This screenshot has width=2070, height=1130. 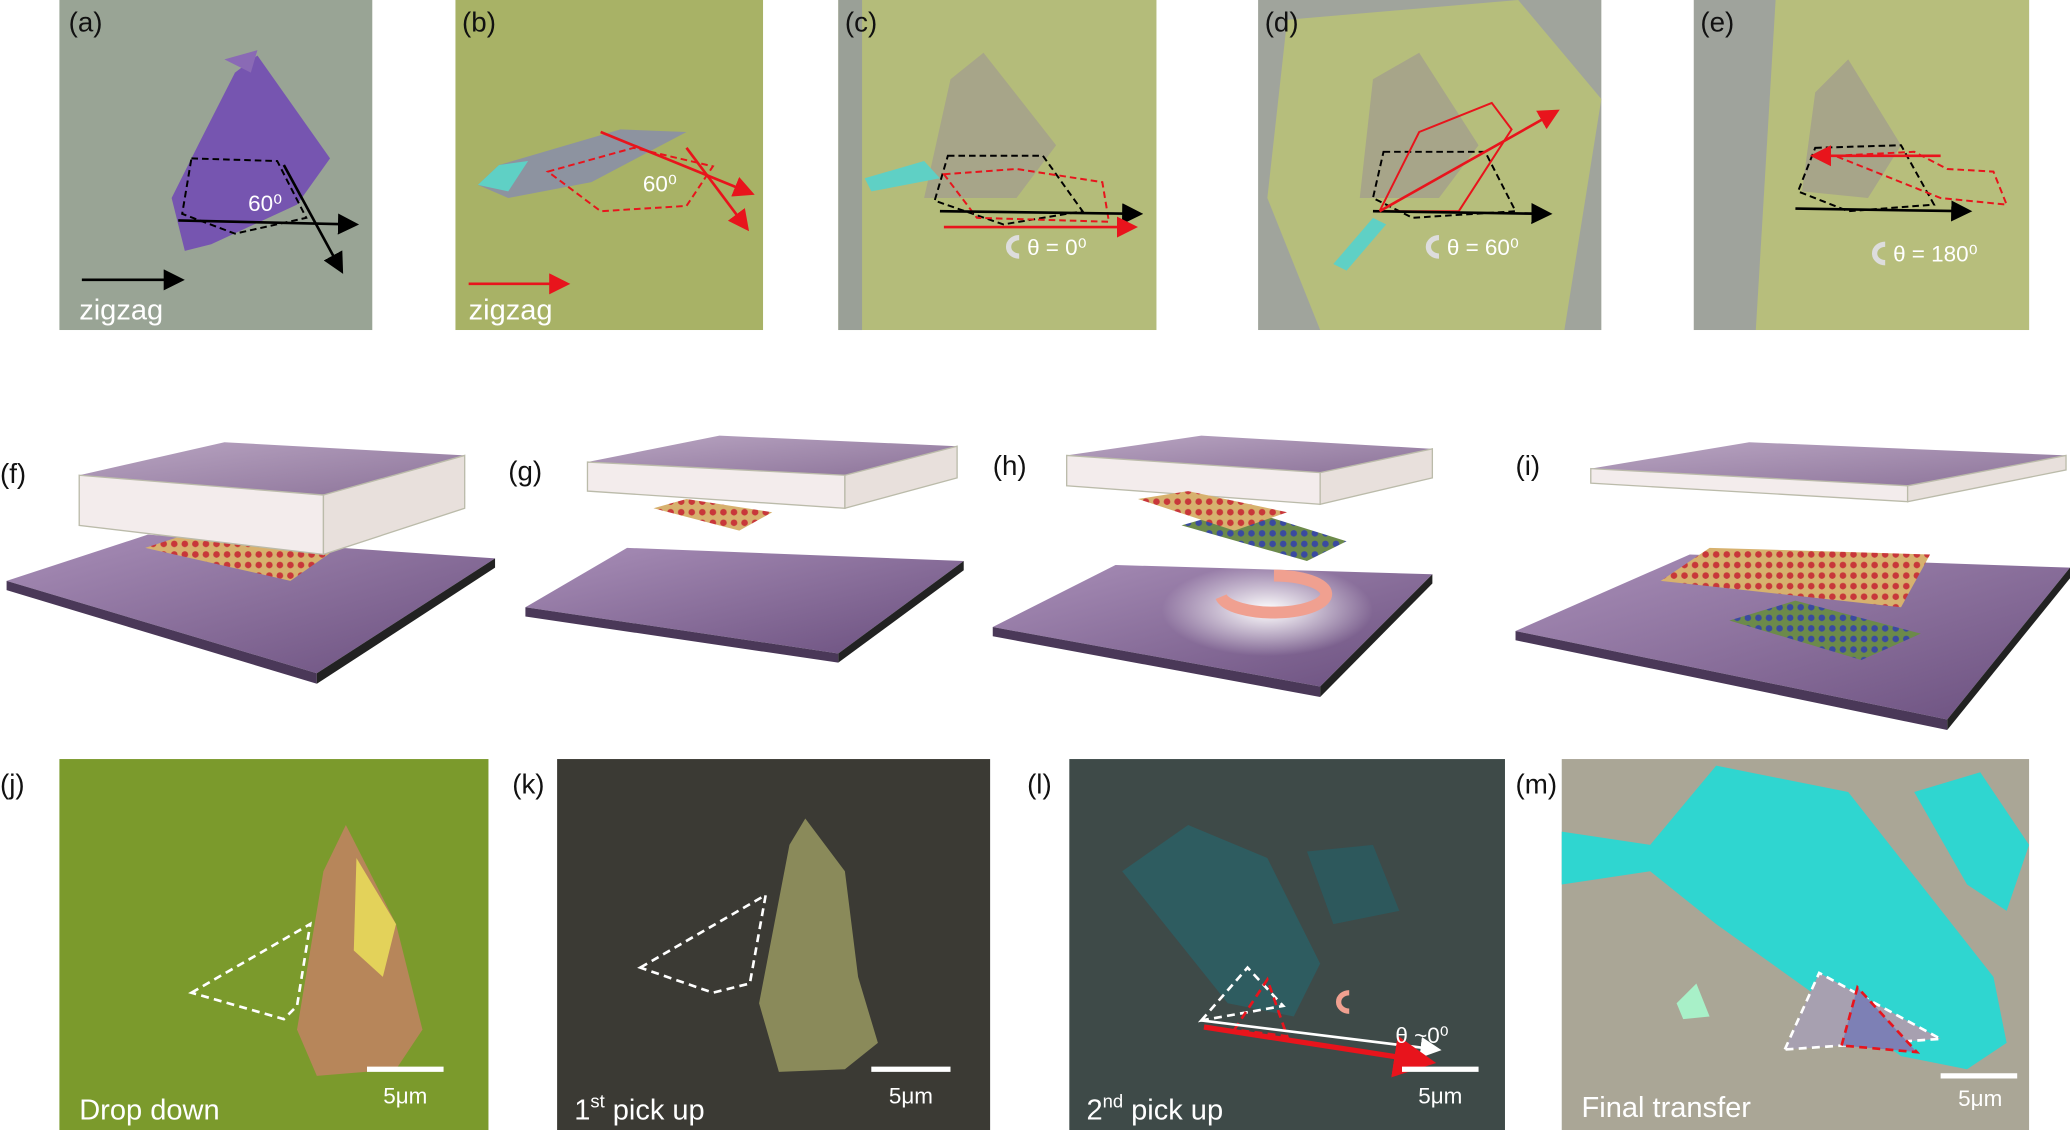 I want to click on rotation: θ = 180⁰, so click(x=1935, y=253).